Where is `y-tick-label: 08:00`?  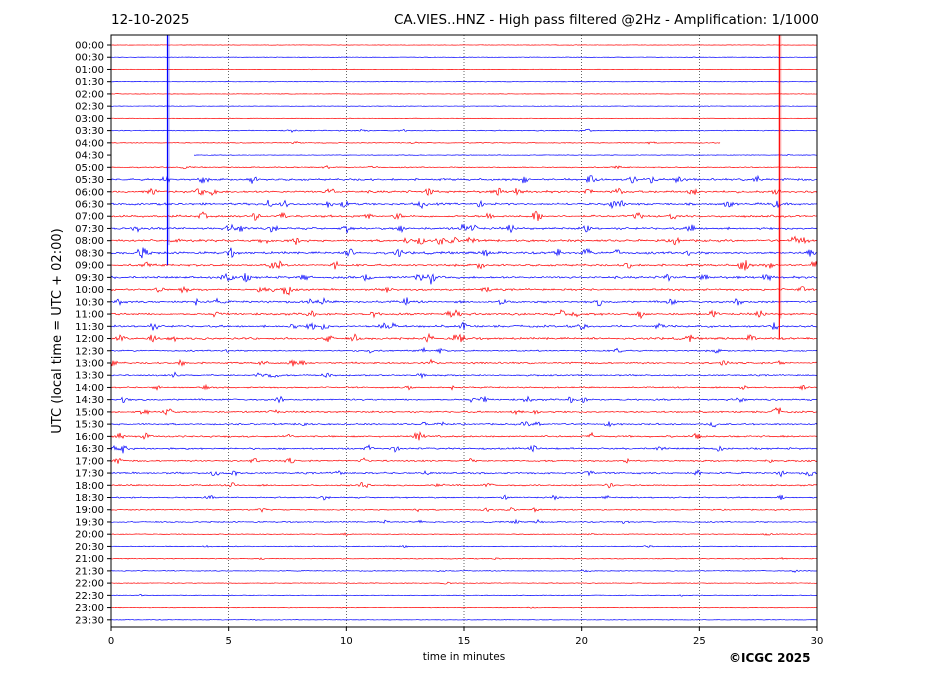 y-tick-label: 08:00 is located at coordinates (89, 241).